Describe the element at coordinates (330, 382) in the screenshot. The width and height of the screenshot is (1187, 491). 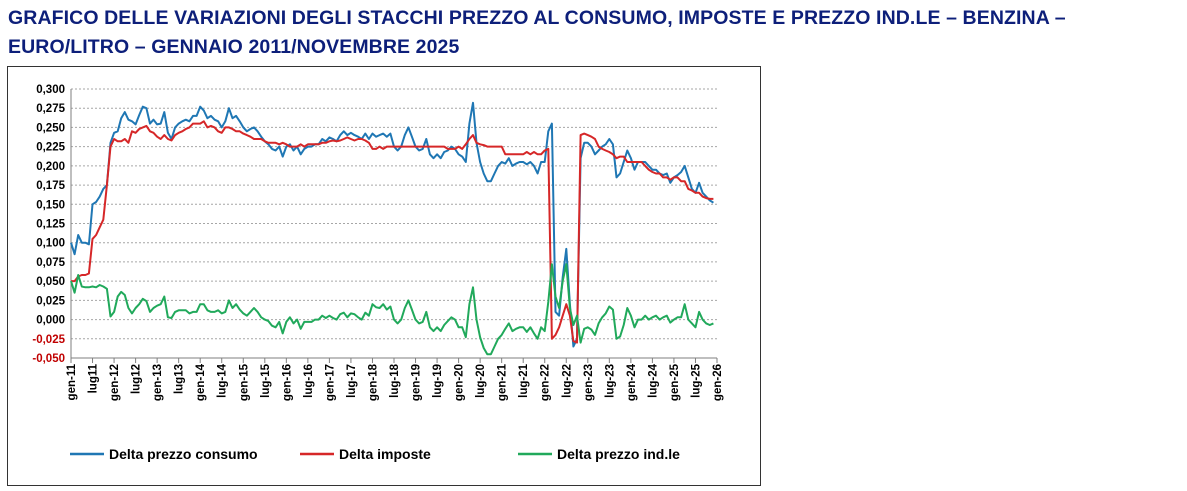
I see `x-tick-label: gen-17` at that location.